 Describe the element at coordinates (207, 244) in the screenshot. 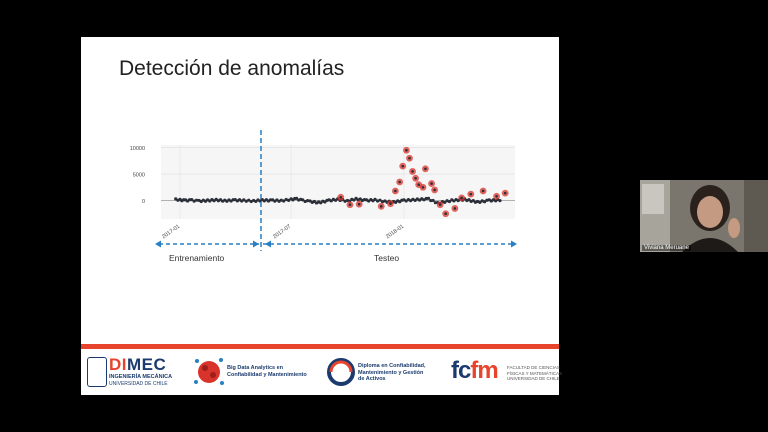

I see `train-arrow` at that location.